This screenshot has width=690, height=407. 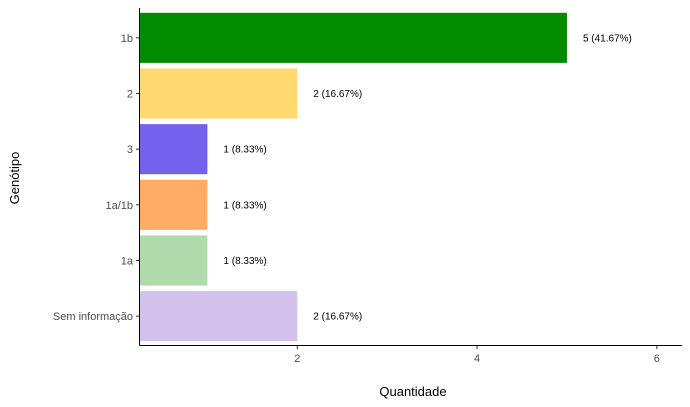 What do you see at coordinates (412, 391) in the screenshot?
I see `x-axis-title: Quantidade` at bounding box center [412, 391].